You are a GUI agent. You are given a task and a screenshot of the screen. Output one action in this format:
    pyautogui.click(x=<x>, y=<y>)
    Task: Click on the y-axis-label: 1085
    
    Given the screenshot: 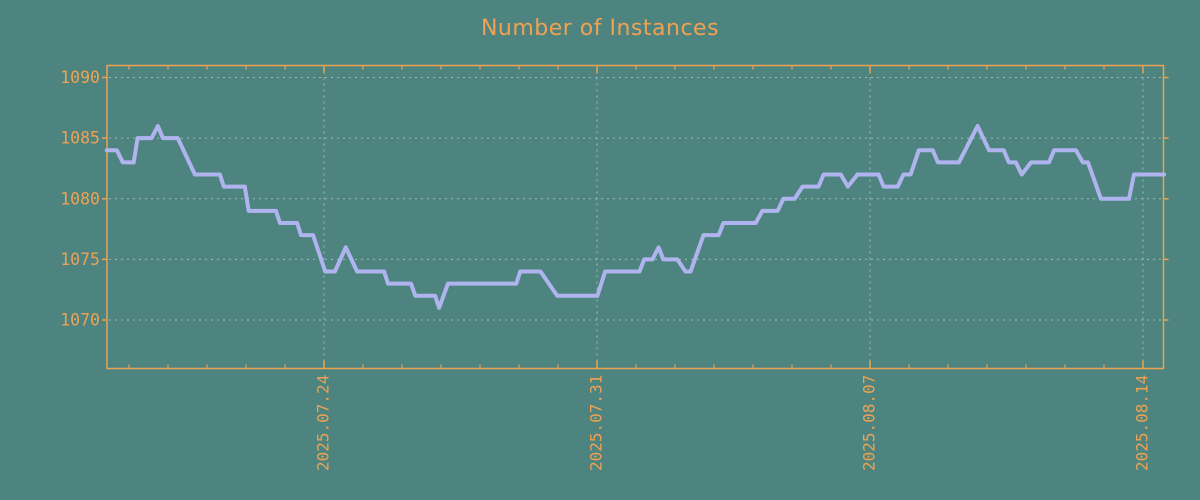 What is the action you would take?
    pyautogui.click(x=80, y=138)
    